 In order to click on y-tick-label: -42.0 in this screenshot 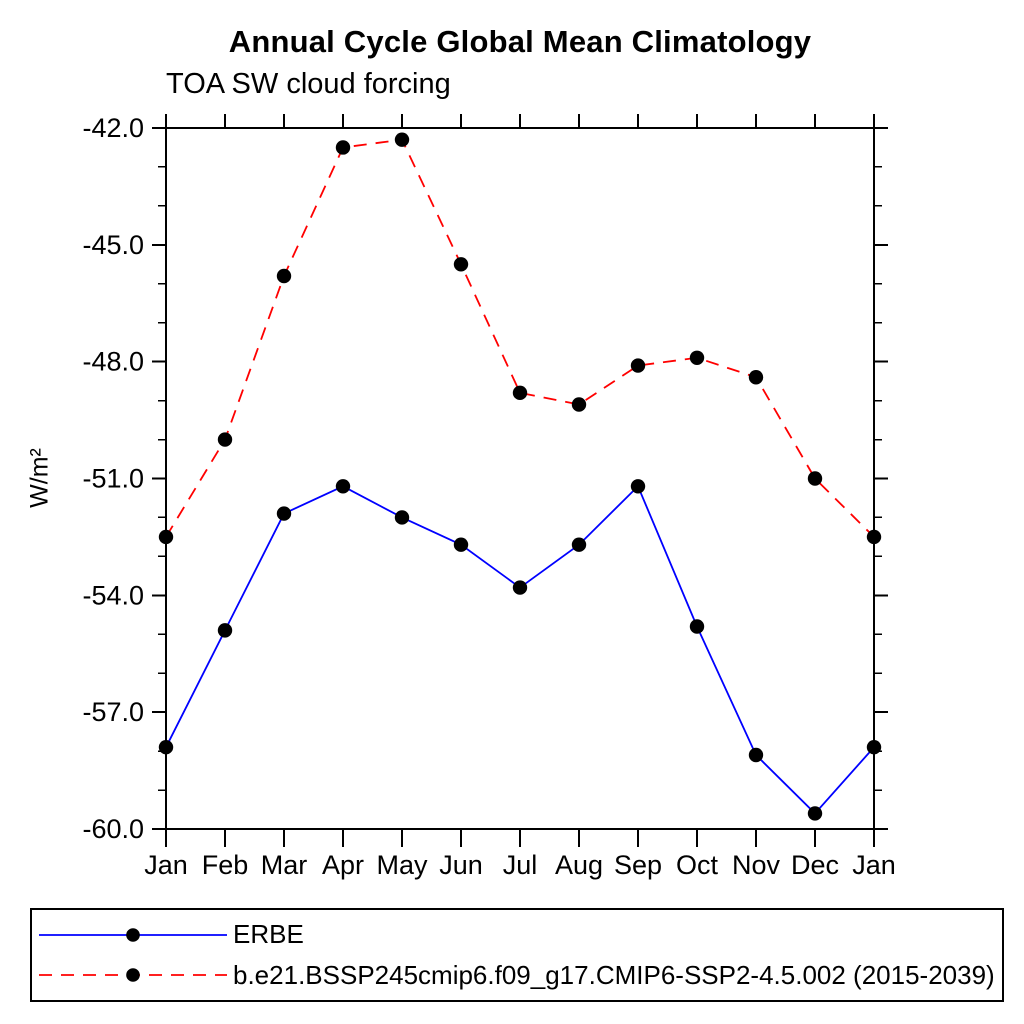, I will do `click(113, 128)`.